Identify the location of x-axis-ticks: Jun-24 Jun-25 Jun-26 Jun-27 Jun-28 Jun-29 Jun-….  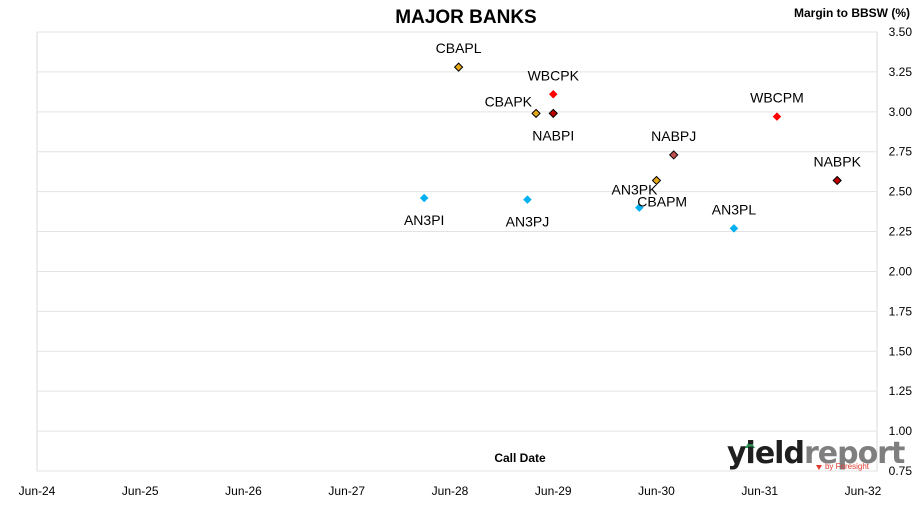
(450, 491).